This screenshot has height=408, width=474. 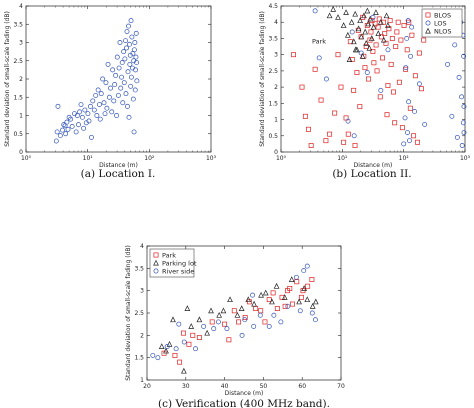 What do you see at coordinates (21, 79) in the screenshot?
I see `chart-a-ytick-label: 2` at bounding box center [21, 79].